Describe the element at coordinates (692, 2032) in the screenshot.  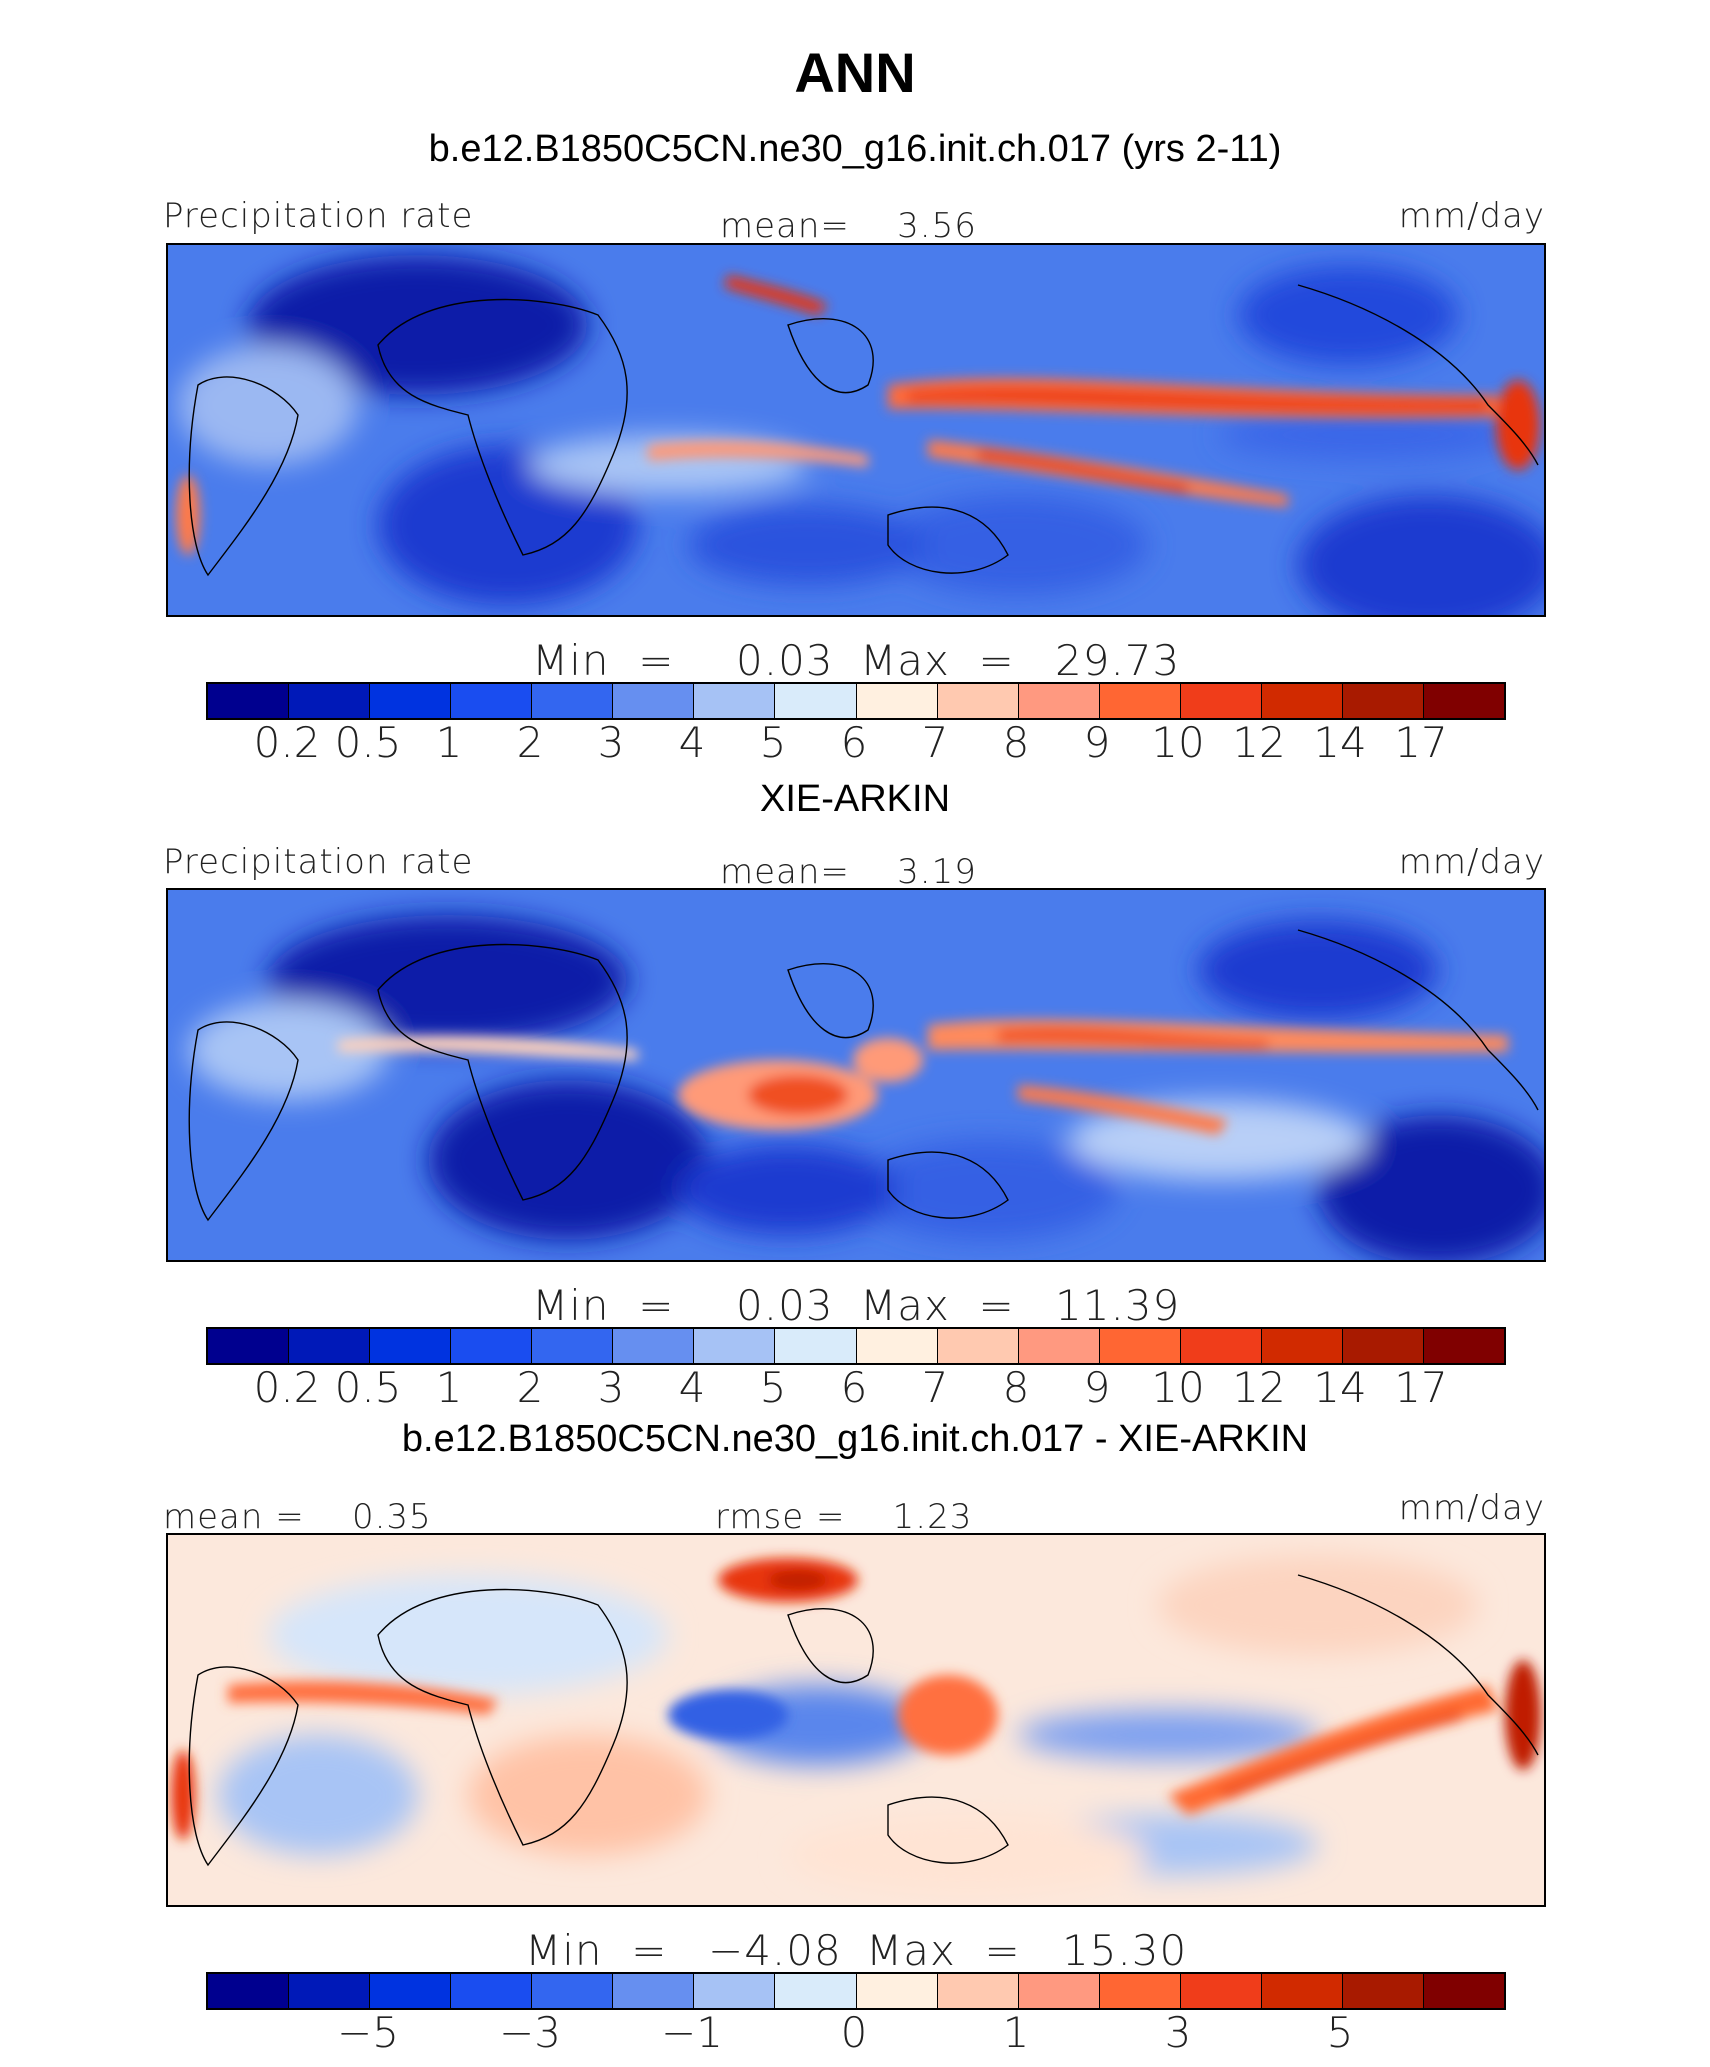
I see `colorbar-tick-label: −1` at that location.